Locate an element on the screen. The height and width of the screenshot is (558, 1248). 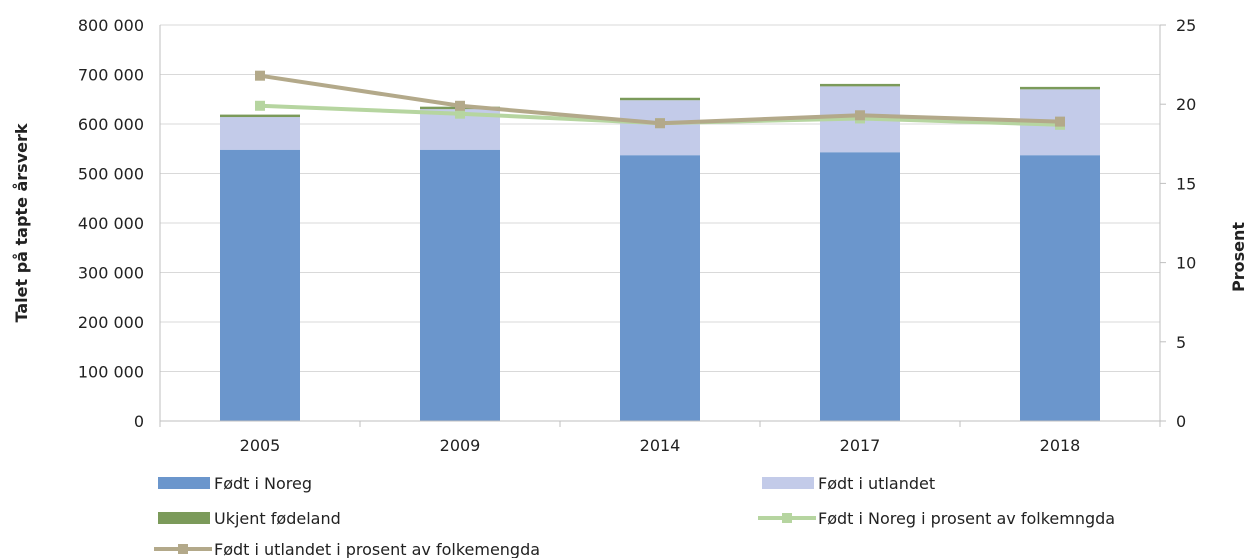
y-tick-label: 100 000 is located at coordinates (111, 372).